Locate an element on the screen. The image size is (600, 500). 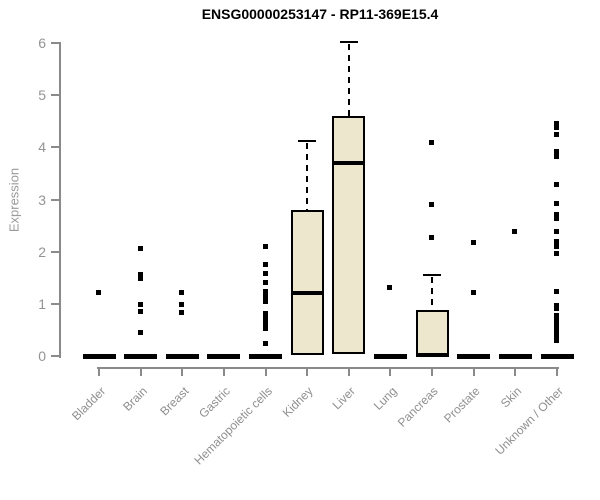
x-tick-label: Breast is located at coordinates (174, 401).